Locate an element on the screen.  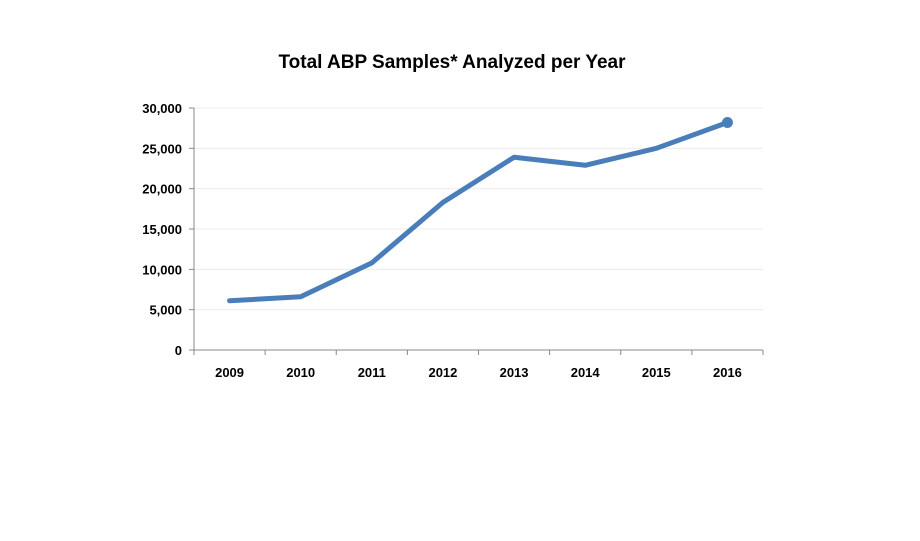
x-tick-label: 2009 is located at coordinates (229, 372).